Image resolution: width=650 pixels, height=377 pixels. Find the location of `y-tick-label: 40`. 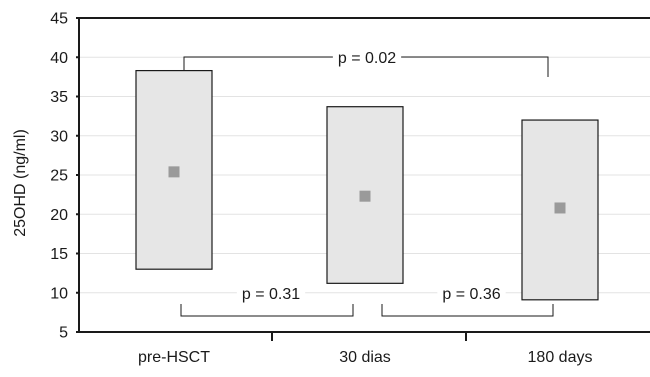

y-tick-label: 40 is located at coordinates (59, 58).